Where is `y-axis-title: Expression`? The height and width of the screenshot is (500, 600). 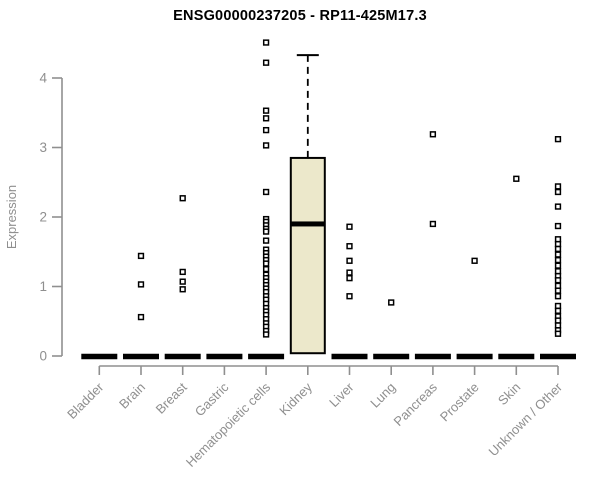
y-axis-title: Expression is located at coordinates (11, 217).